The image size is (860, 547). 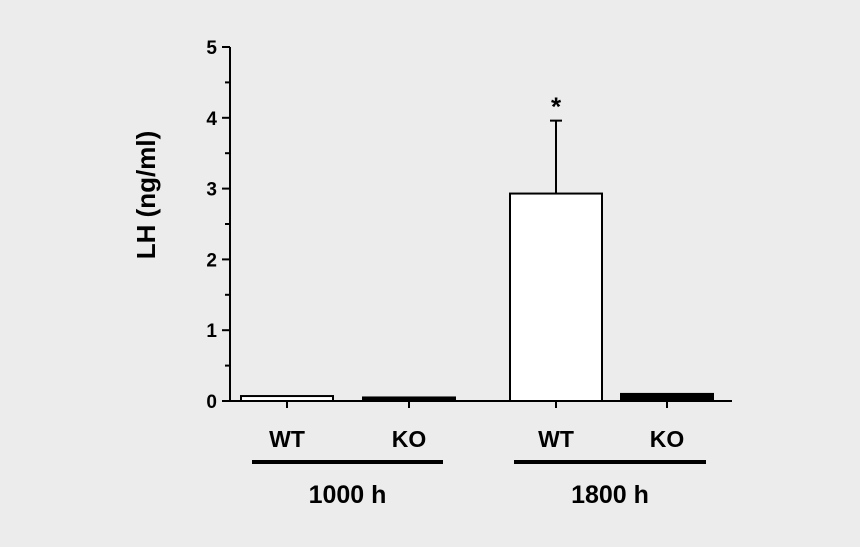 I want to click on y-tick-label: 1, so click(x=211, y=331).